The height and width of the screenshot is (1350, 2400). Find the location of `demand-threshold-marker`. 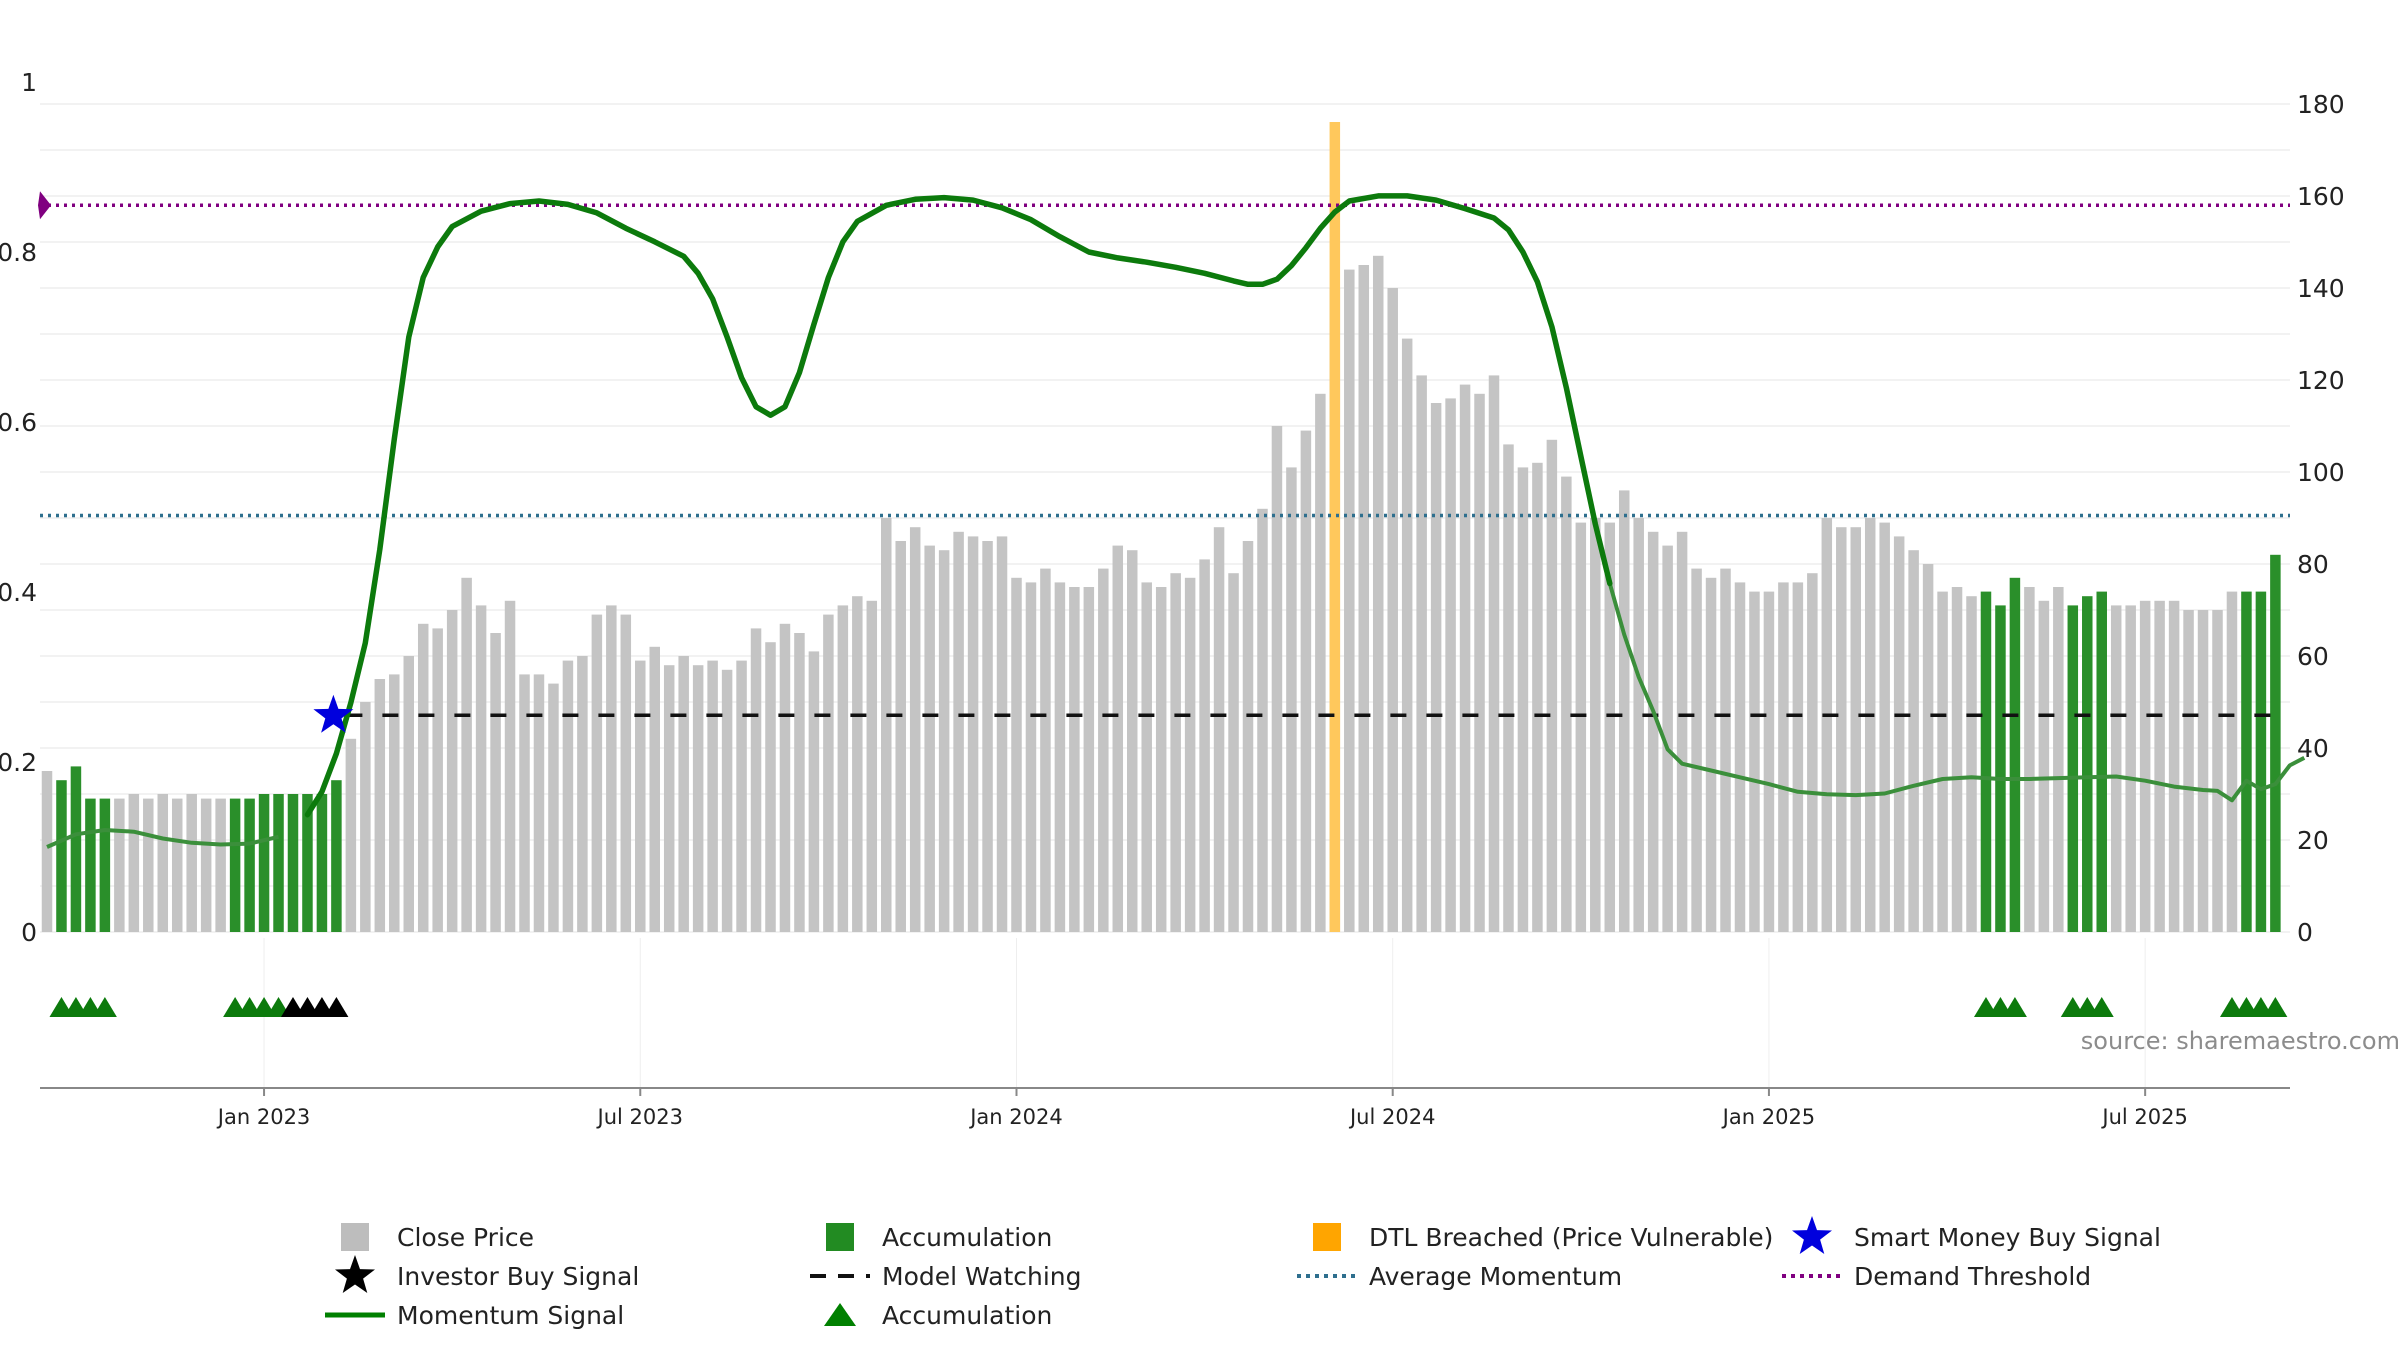

demand-threshold-marker is located at coordinates (44, 205).